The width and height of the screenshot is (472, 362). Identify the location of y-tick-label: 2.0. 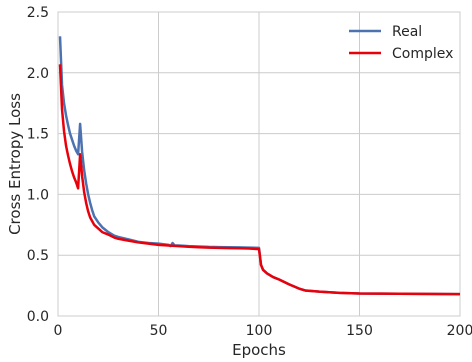
(38, 74).